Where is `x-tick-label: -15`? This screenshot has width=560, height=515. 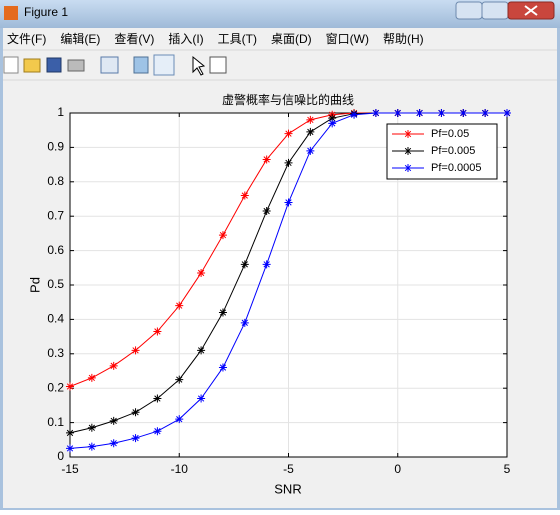
x-tick-label: -15 is located at coordinates (70, 469).